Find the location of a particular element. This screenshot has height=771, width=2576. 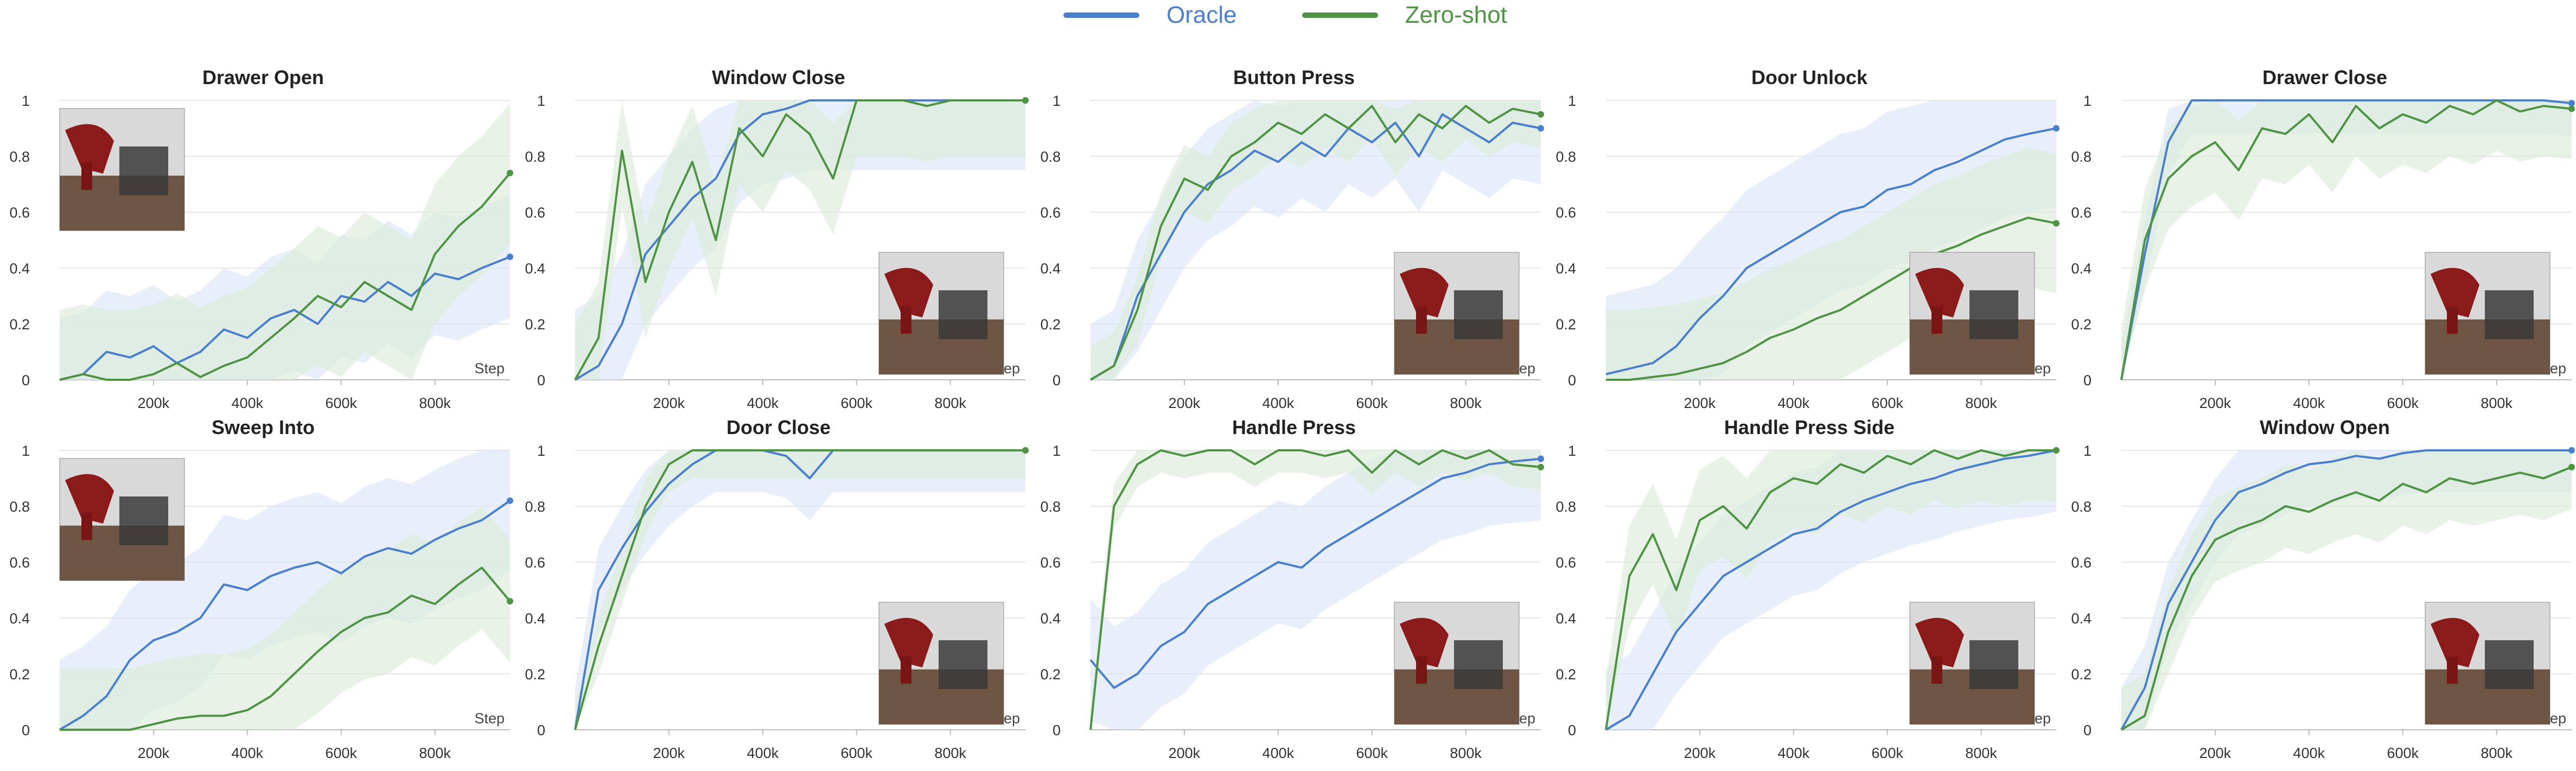

thumbnail-sweep-scene is located at coordinates (122, 519).